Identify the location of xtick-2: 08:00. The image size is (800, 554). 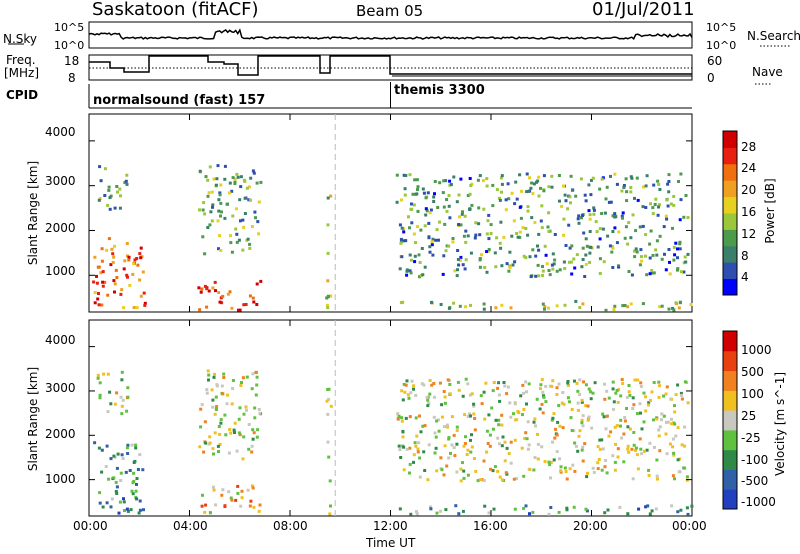
(290, 526).